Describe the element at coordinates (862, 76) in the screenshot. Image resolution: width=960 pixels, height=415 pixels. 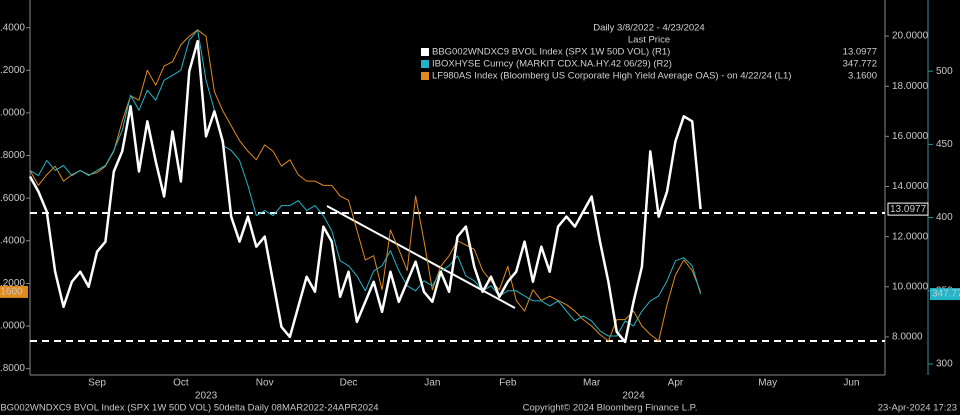
I see `legend-value: 3.1600` at that location.